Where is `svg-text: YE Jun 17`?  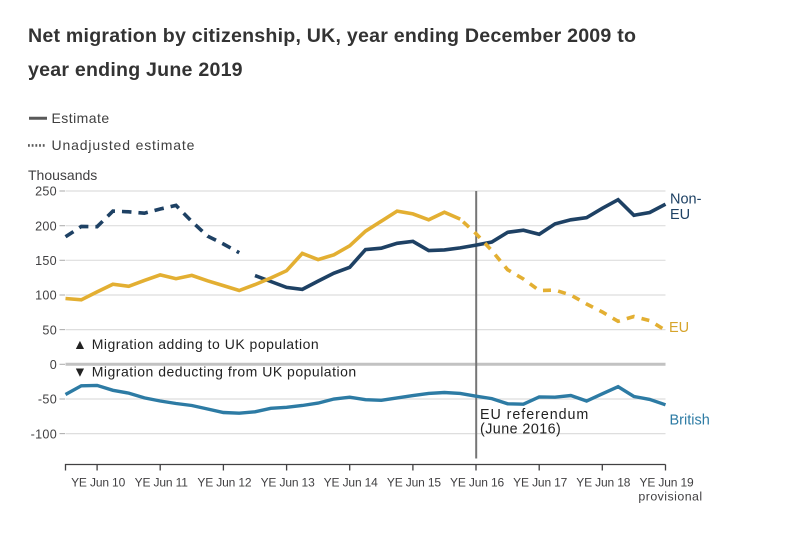
svg-text: YE Jun 17 is located at coordinates (540, 483).